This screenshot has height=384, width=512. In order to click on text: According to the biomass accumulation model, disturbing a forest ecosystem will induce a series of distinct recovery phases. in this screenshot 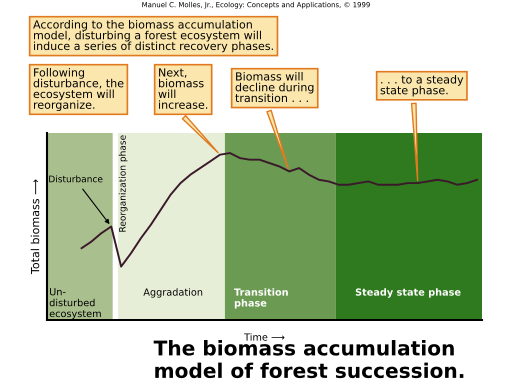, I will do `click(153, 36)`.